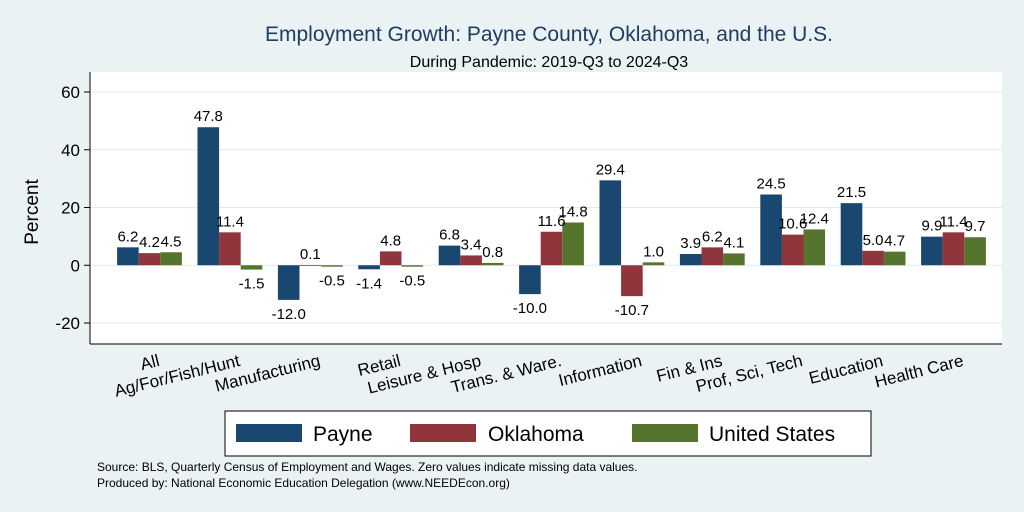 The height and width of the screenshot is (512, 1024). I want to click on y-tick-label-2: 20, so click(70, 208).